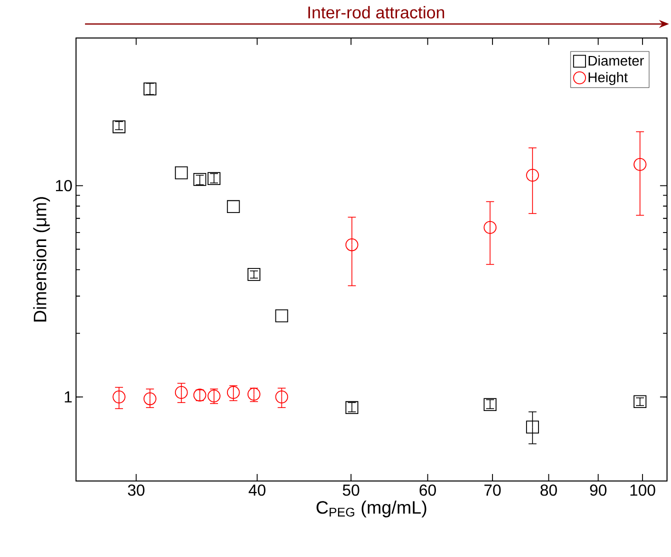  Describe the element at coordinates (64, 186) in the screenshot. I see `y-tick-label: 10` at that location.